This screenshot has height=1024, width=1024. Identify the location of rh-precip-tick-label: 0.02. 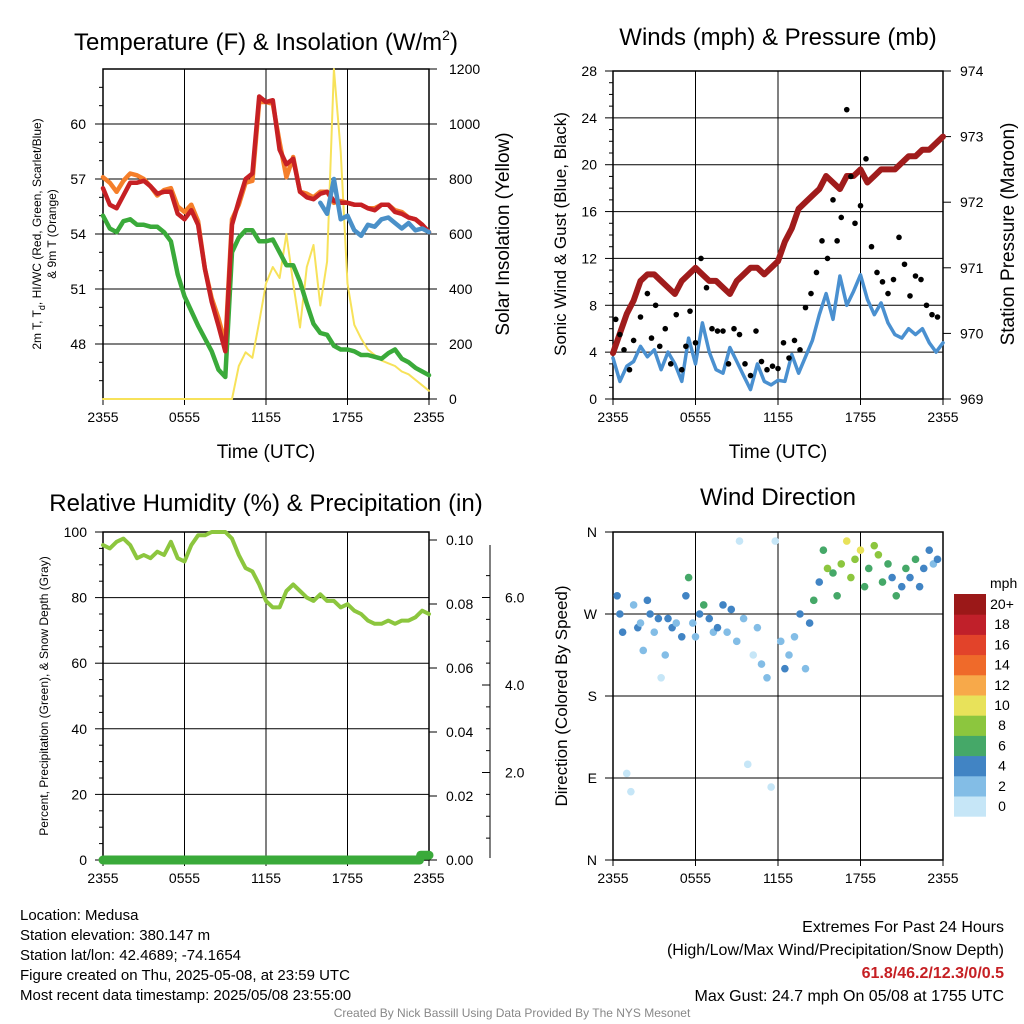
(459, 796).